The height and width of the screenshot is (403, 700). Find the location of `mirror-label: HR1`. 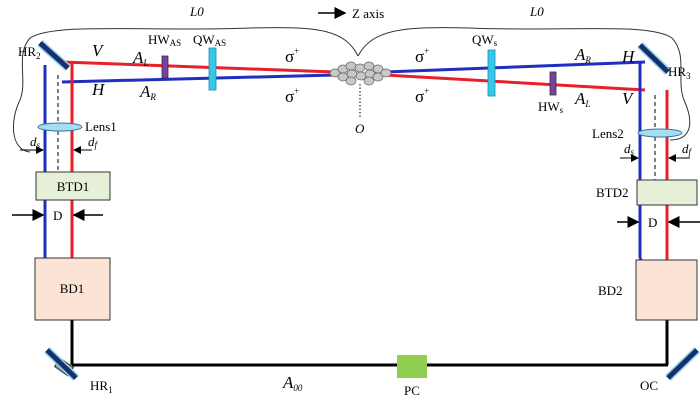

mirror-label: HR1 is located at coordinates (101, 386).